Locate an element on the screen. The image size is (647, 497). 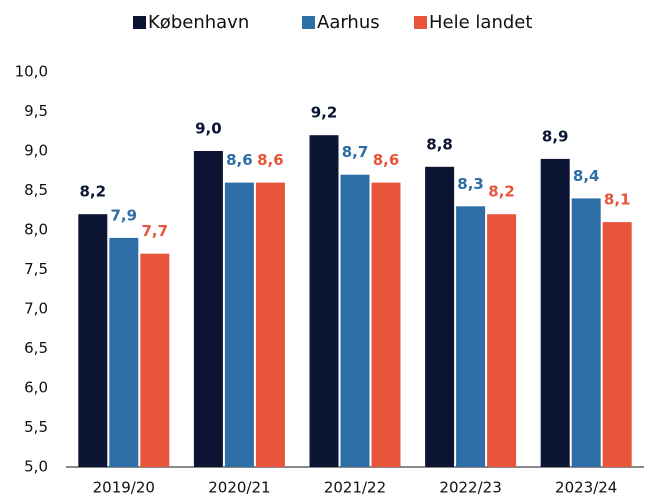
legend-label: Hele landet is located at coordinates (480, 22).